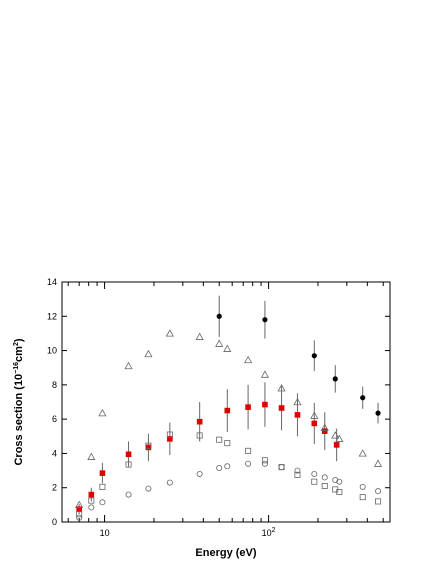  I want to click on y-tick-label: 4, so click(54, 453).